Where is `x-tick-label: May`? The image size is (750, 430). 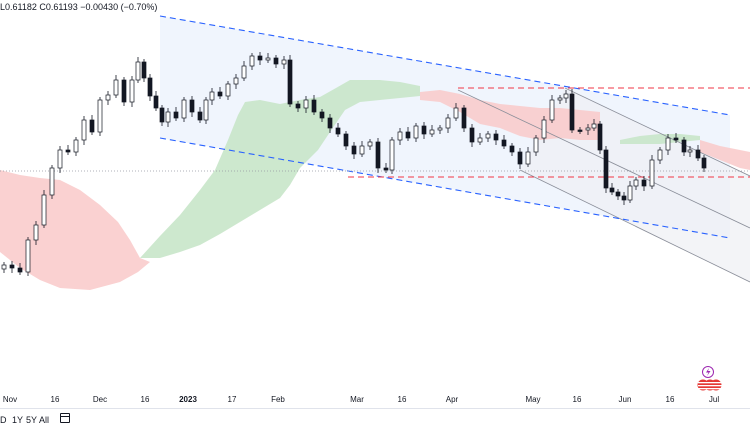
x-tick-label: May is located at coordinates (532, 399).